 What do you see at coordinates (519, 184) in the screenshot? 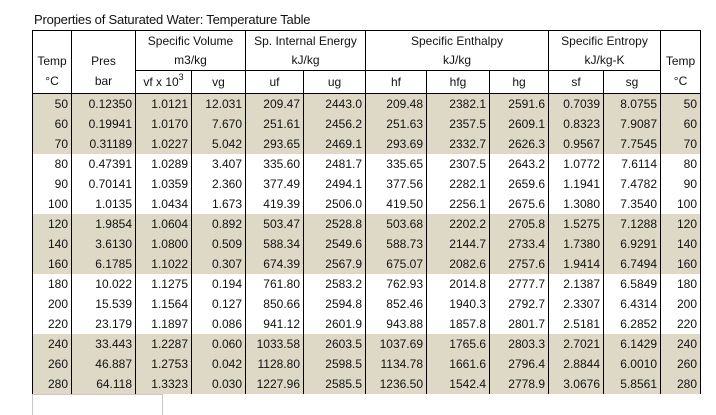
I see `cell-hg: 2659.6` at bounding box center [519, 184].